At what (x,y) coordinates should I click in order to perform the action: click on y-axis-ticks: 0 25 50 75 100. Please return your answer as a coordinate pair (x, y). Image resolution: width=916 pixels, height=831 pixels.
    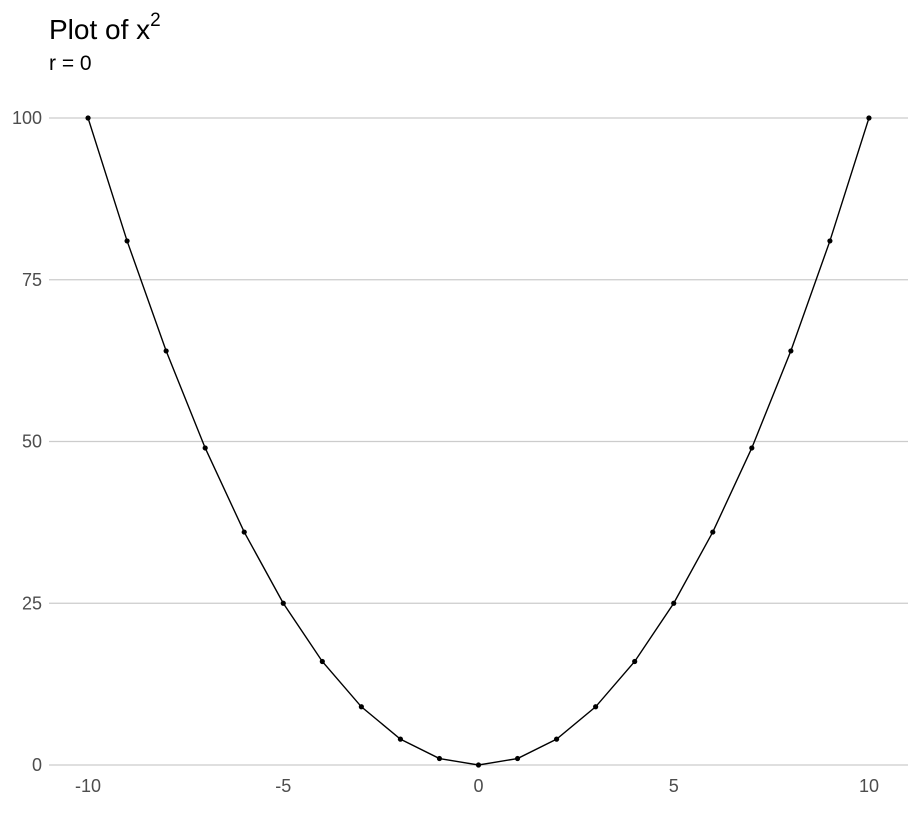
    Looking at the image, I should click on (27, 441).